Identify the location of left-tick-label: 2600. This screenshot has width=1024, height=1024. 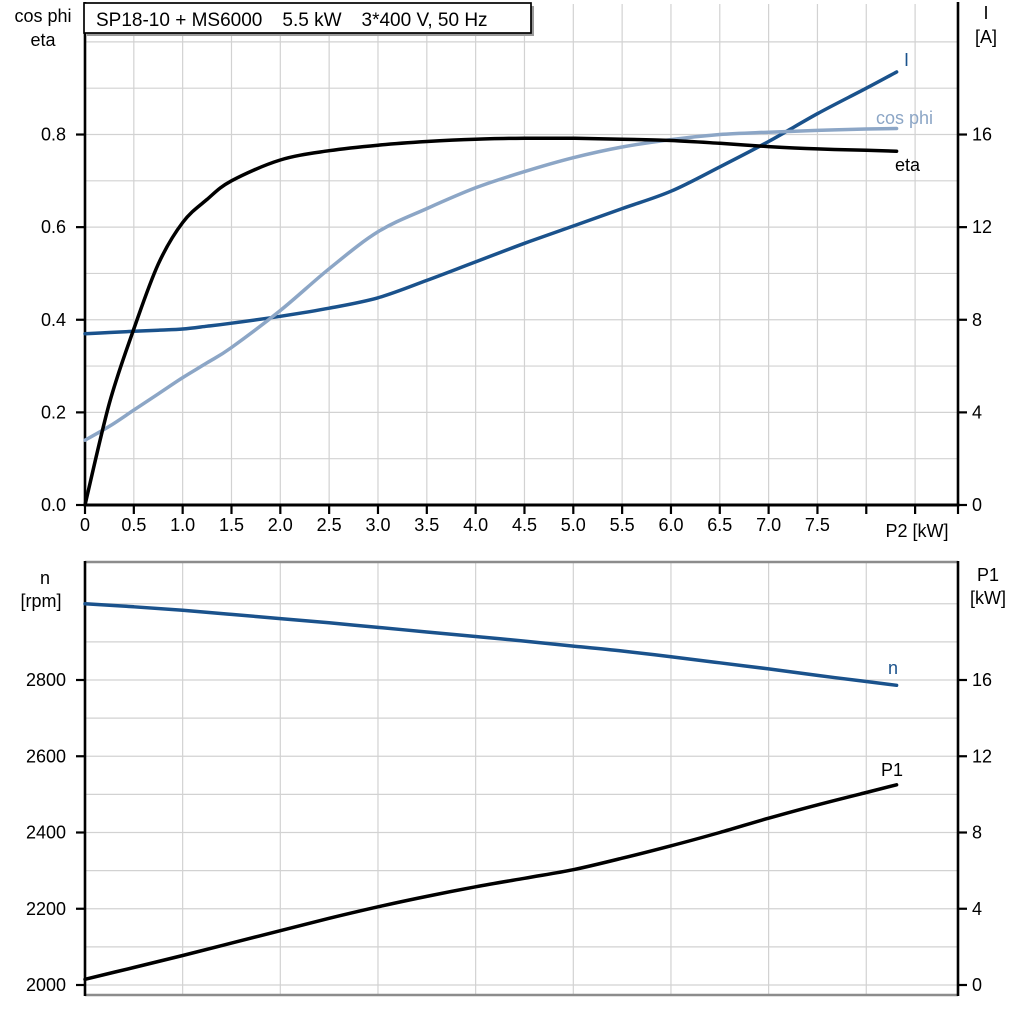
(46, 756).